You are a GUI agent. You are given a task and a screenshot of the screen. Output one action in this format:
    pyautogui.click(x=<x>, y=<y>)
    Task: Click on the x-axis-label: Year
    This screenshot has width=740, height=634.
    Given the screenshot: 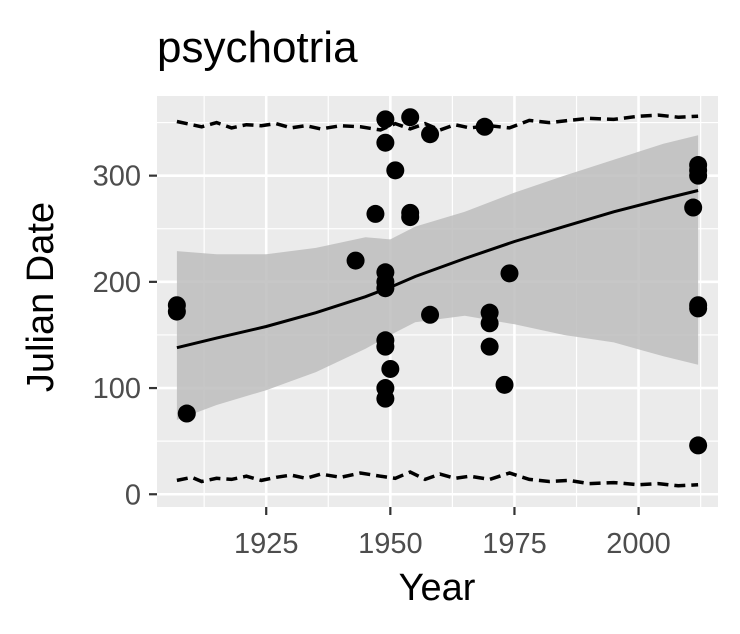 What is the action you would take?
    pyautogui.click(x=437, y=588)
    